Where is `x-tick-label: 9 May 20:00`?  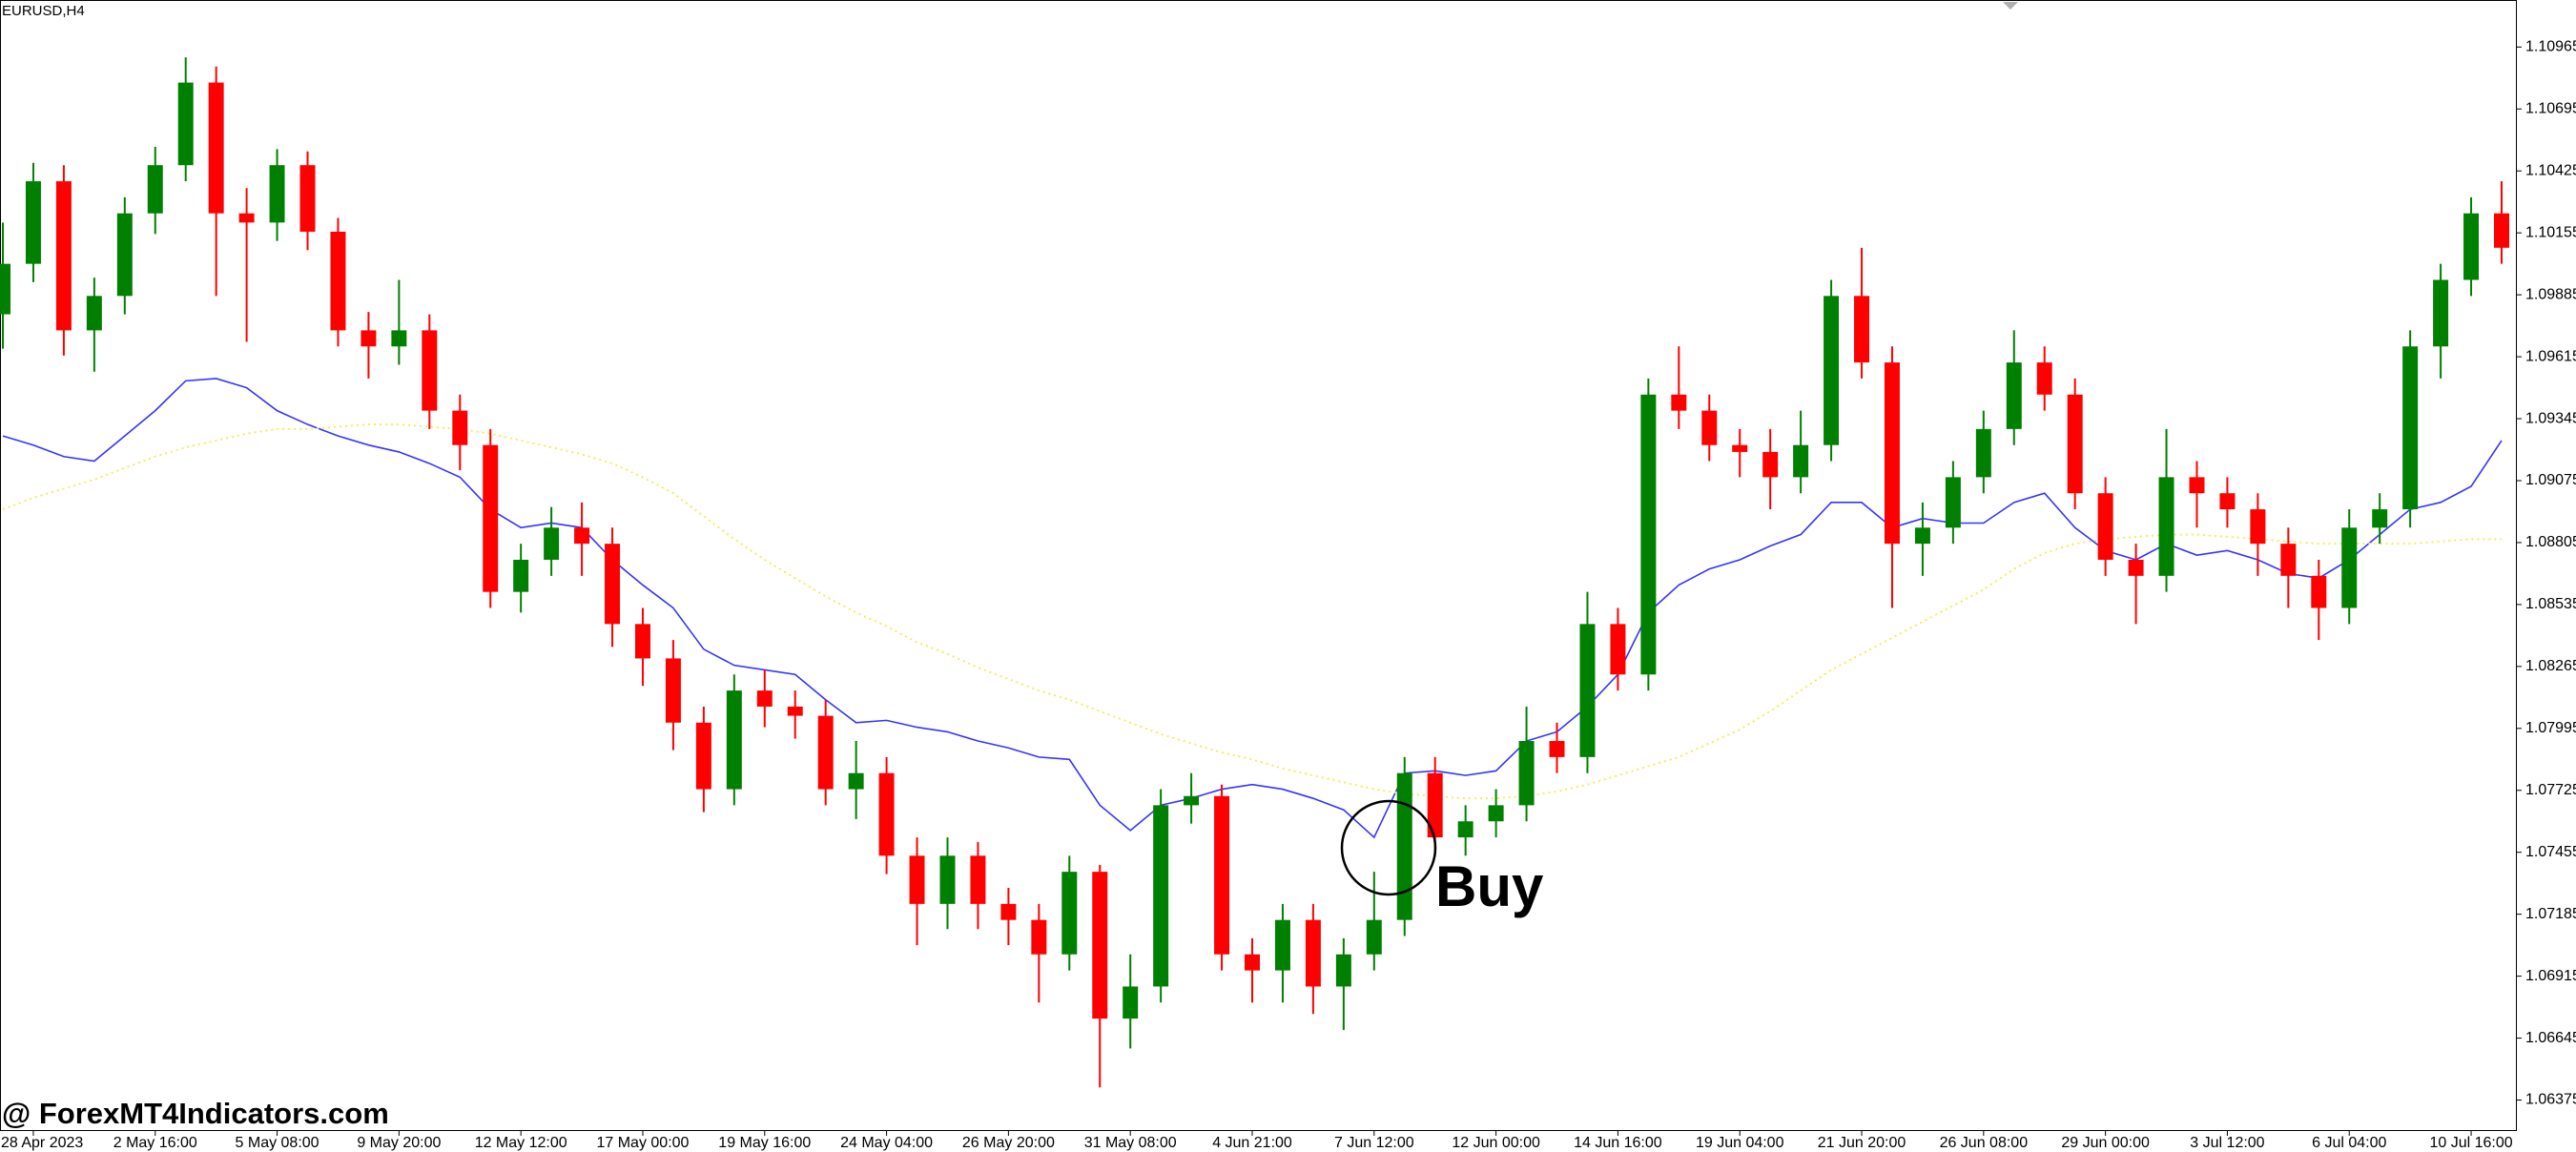
x-tick-label: 9 May 20:00 is located at coordinates (399, 1143).